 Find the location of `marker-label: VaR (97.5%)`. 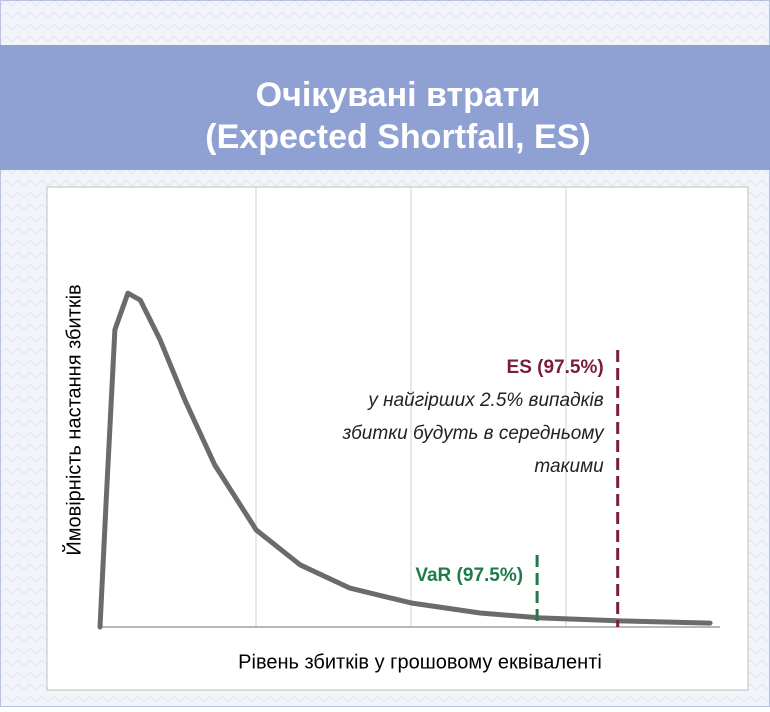

marker-label: VaR (97.5%) is located at coordinates (469, 575).